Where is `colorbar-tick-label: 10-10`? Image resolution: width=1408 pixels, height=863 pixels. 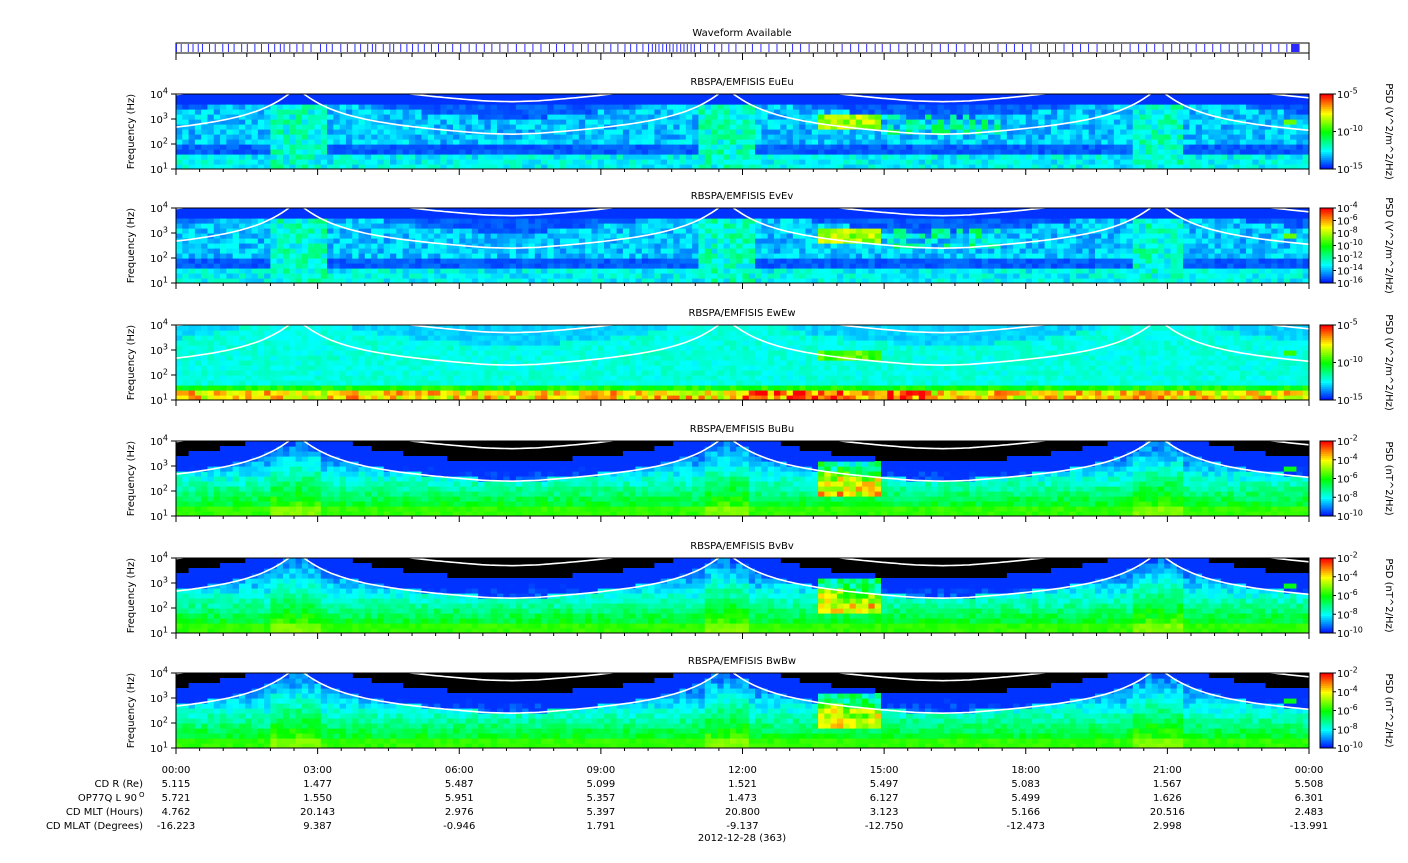 colorbar-tick-label: 10-10 is located at coordinates (1350, 131).